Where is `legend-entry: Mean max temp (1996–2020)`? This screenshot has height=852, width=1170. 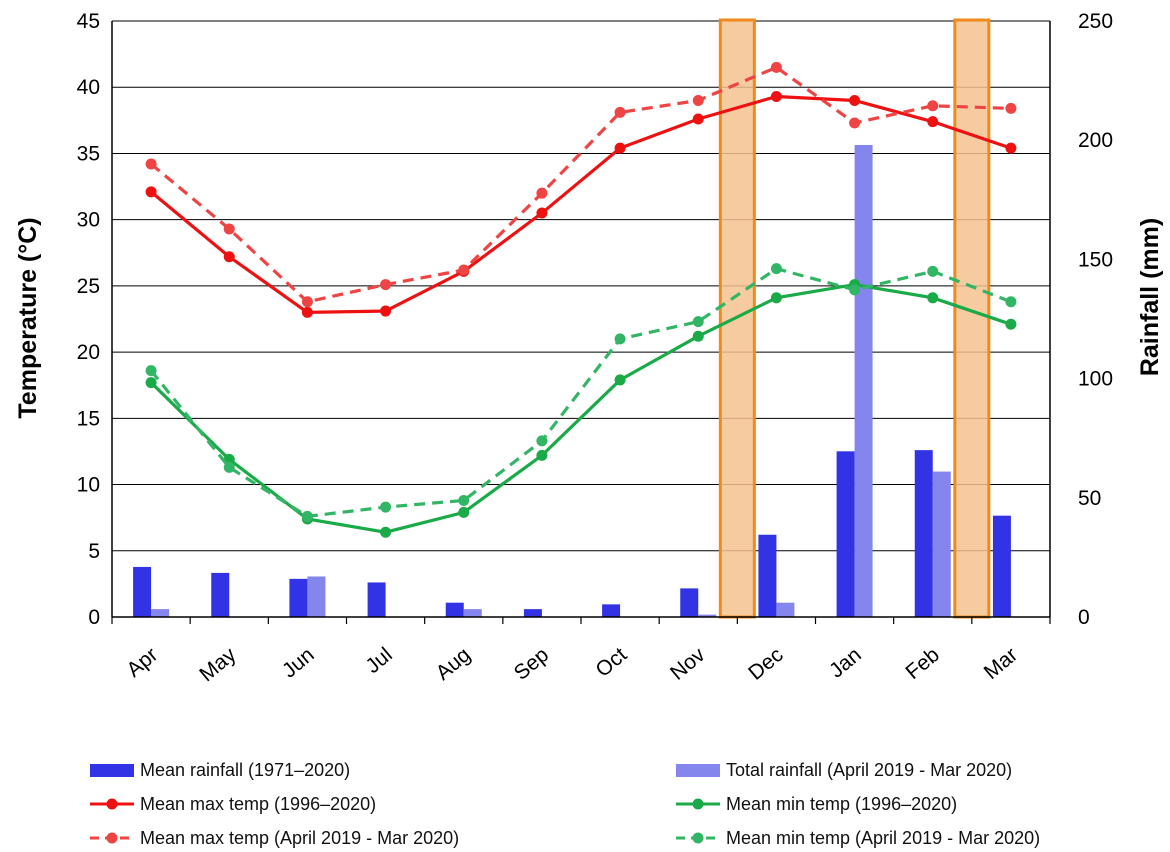 legend-entry: Mean max temp (1996–2020) is located at coordinates (258, 804).